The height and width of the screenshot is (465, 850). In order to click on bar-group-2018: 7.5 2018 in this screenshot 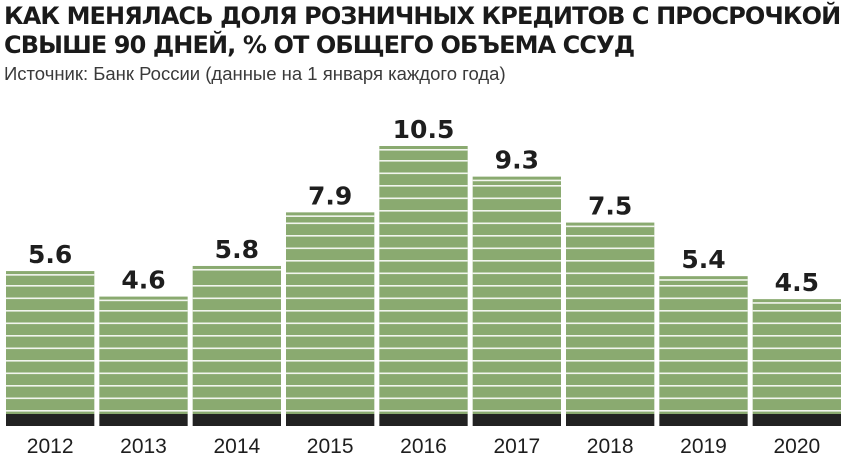, I will do `click(610, 325)`.